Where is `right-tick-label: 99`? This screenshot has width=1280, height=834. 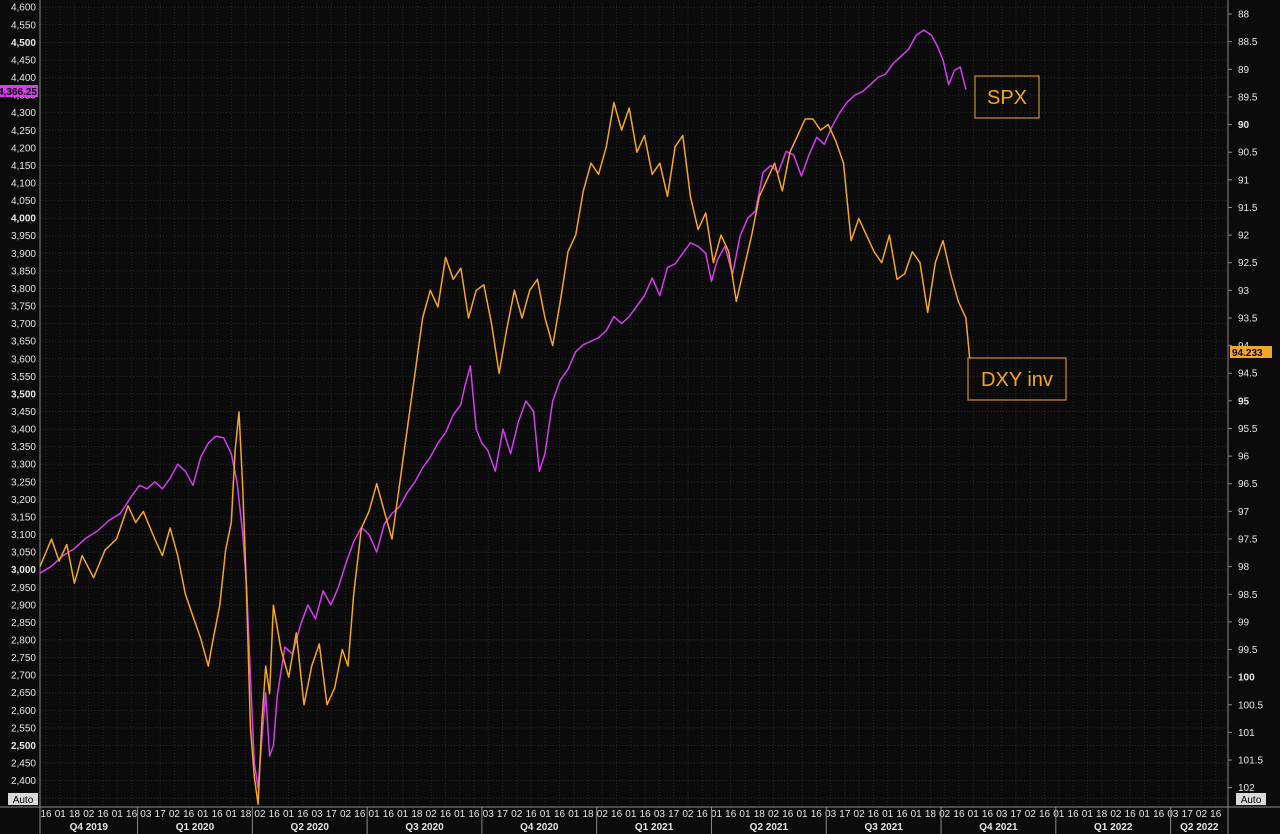 right-tick-label: 99 is located at coordinates (1244, 622).